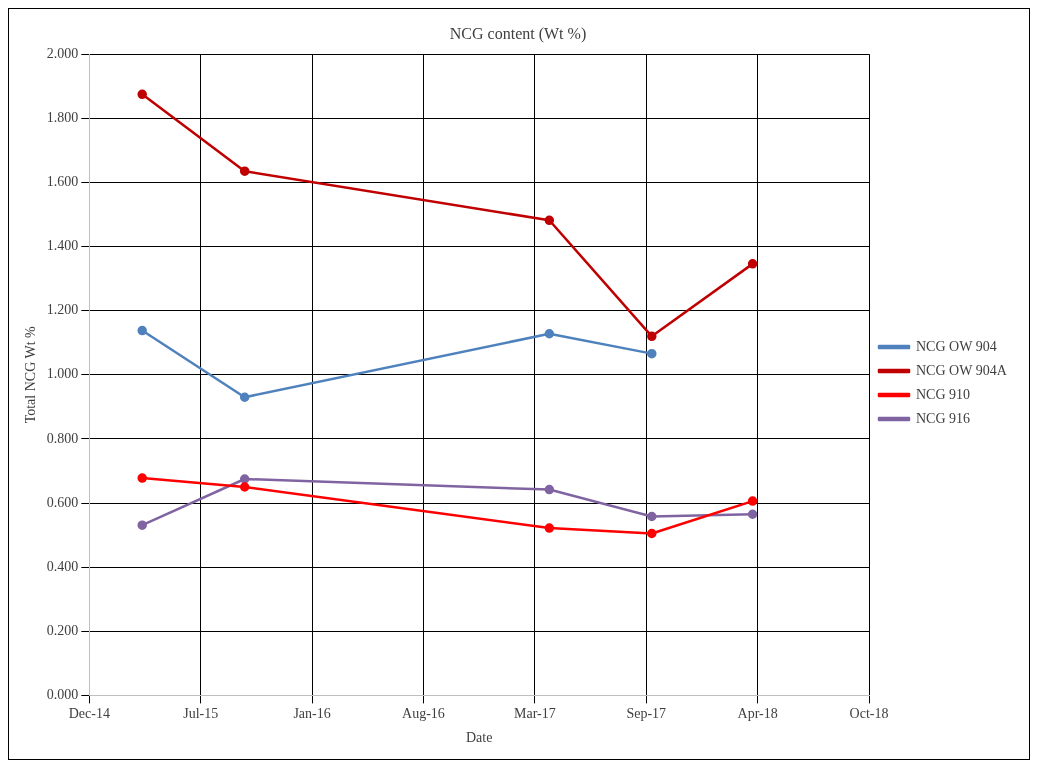 The height and width of the screenshot is (767, 1038). Describe the element at coordinates (62, 53) in the screenshot. I see `y-tick-label: 2.000` at that location.